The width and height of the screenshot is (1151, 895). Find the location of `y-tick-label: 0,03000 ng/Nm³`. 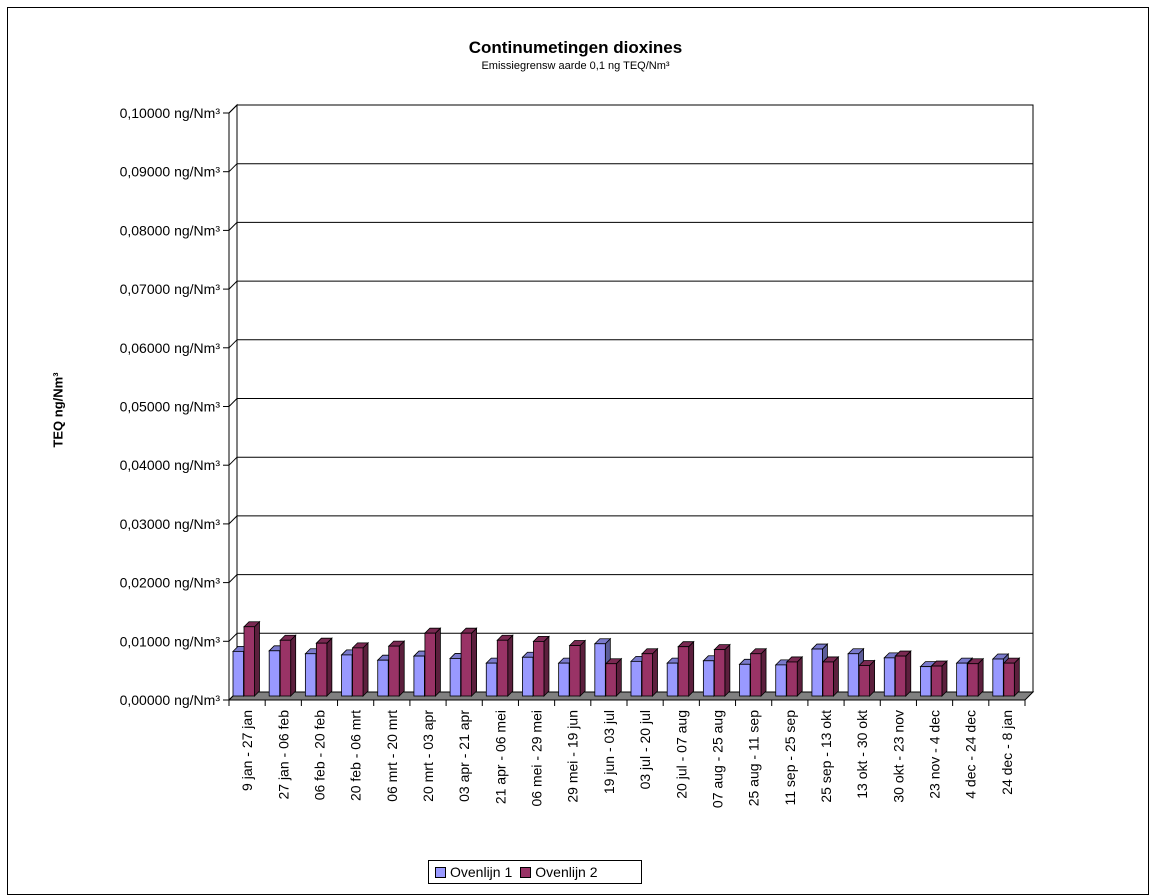

y-tick-label: 0,03000 ng/Nm³ is located at coordinates (170, 524).